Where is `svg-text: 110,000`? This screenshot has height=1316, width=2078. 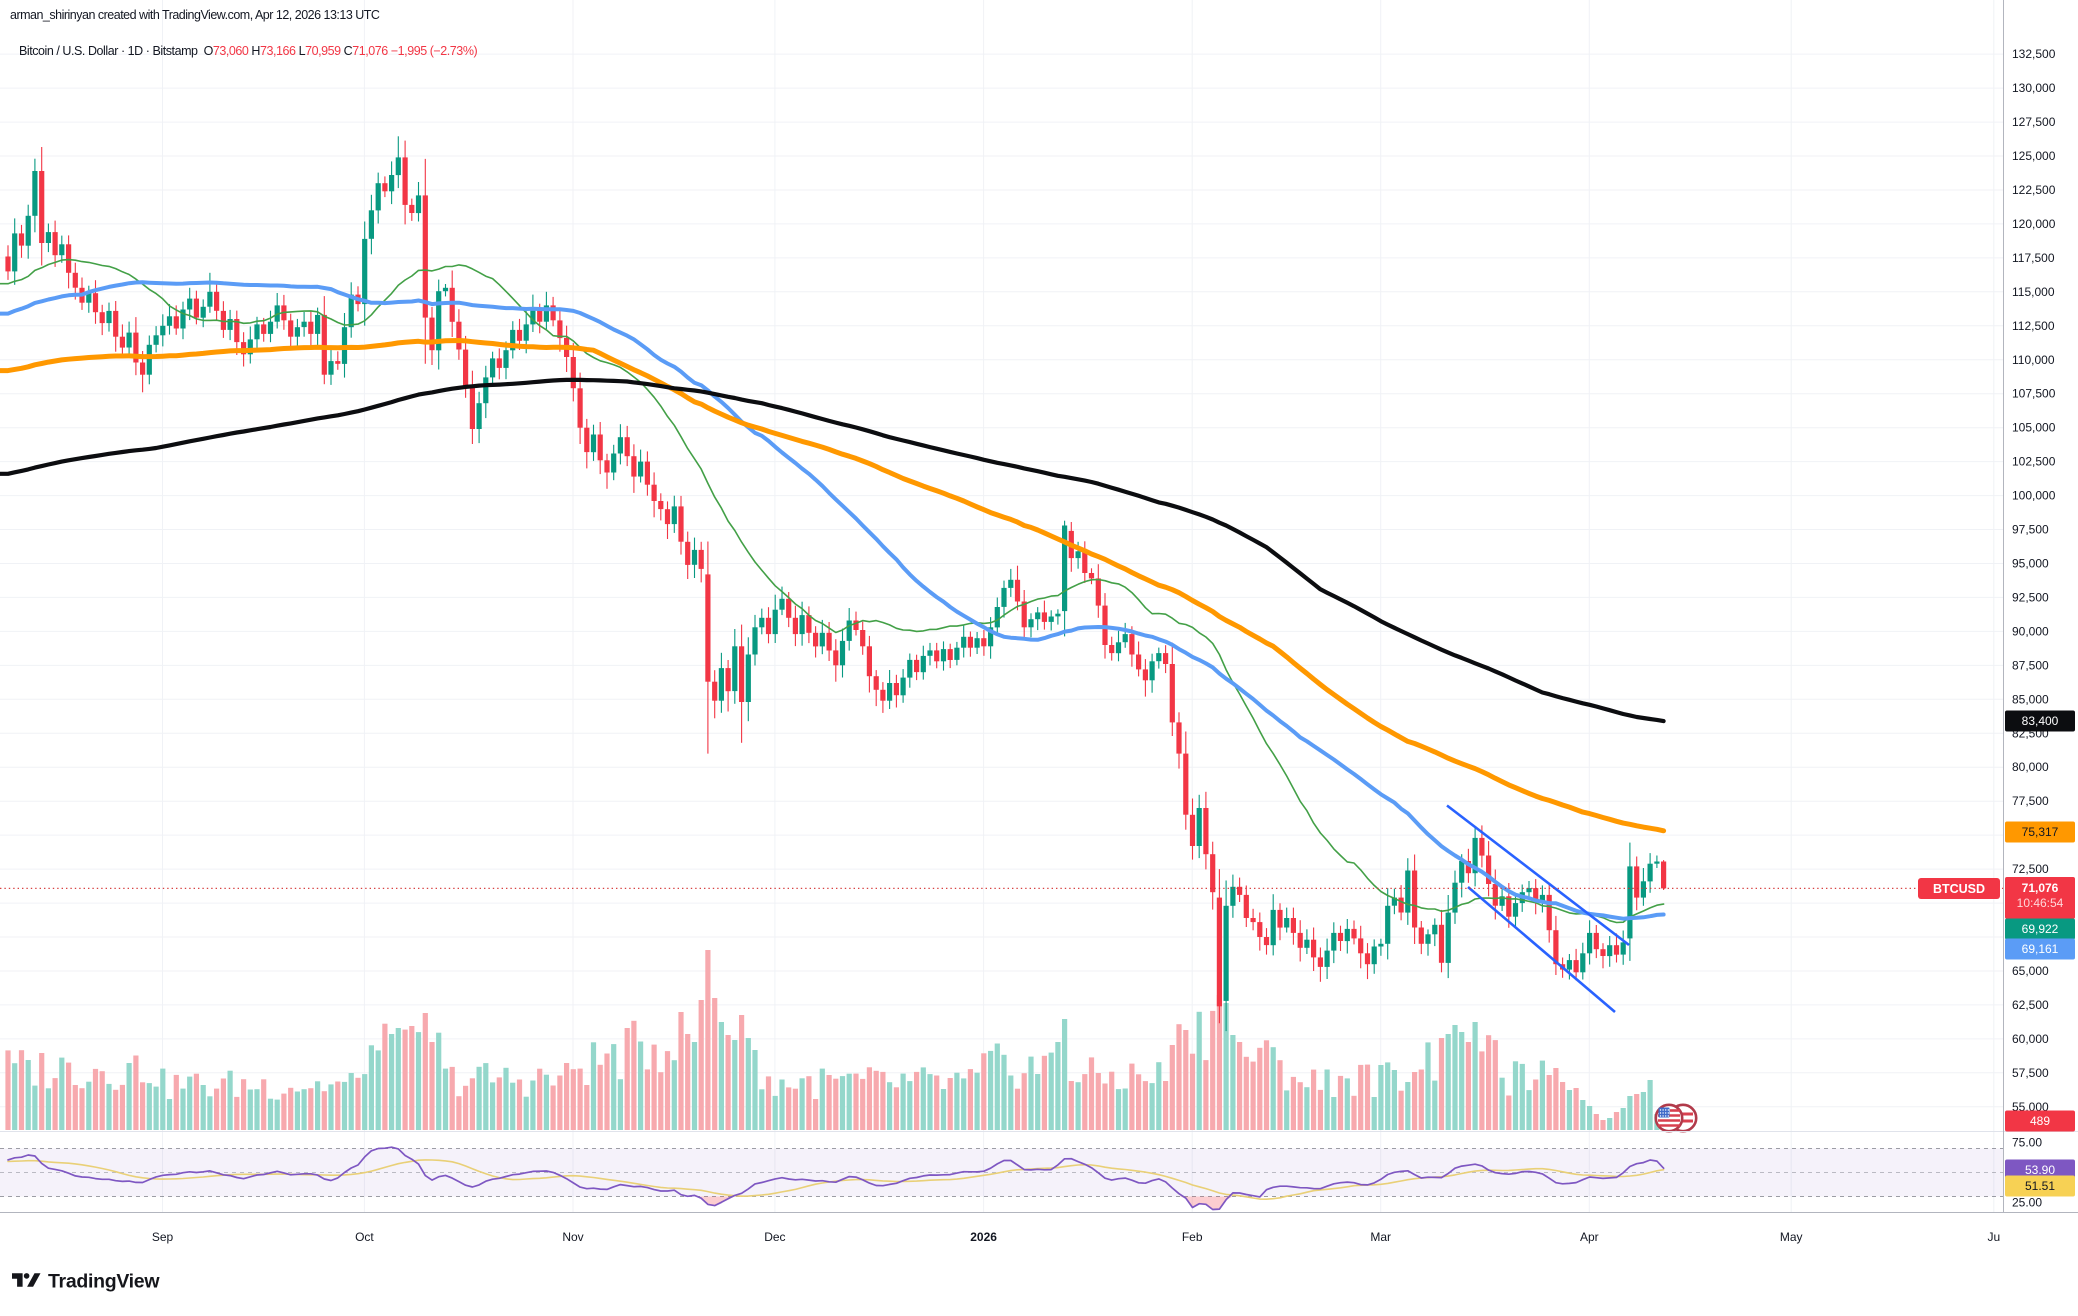
svg-text: 110,000 is located at coordinates (2033, 360).